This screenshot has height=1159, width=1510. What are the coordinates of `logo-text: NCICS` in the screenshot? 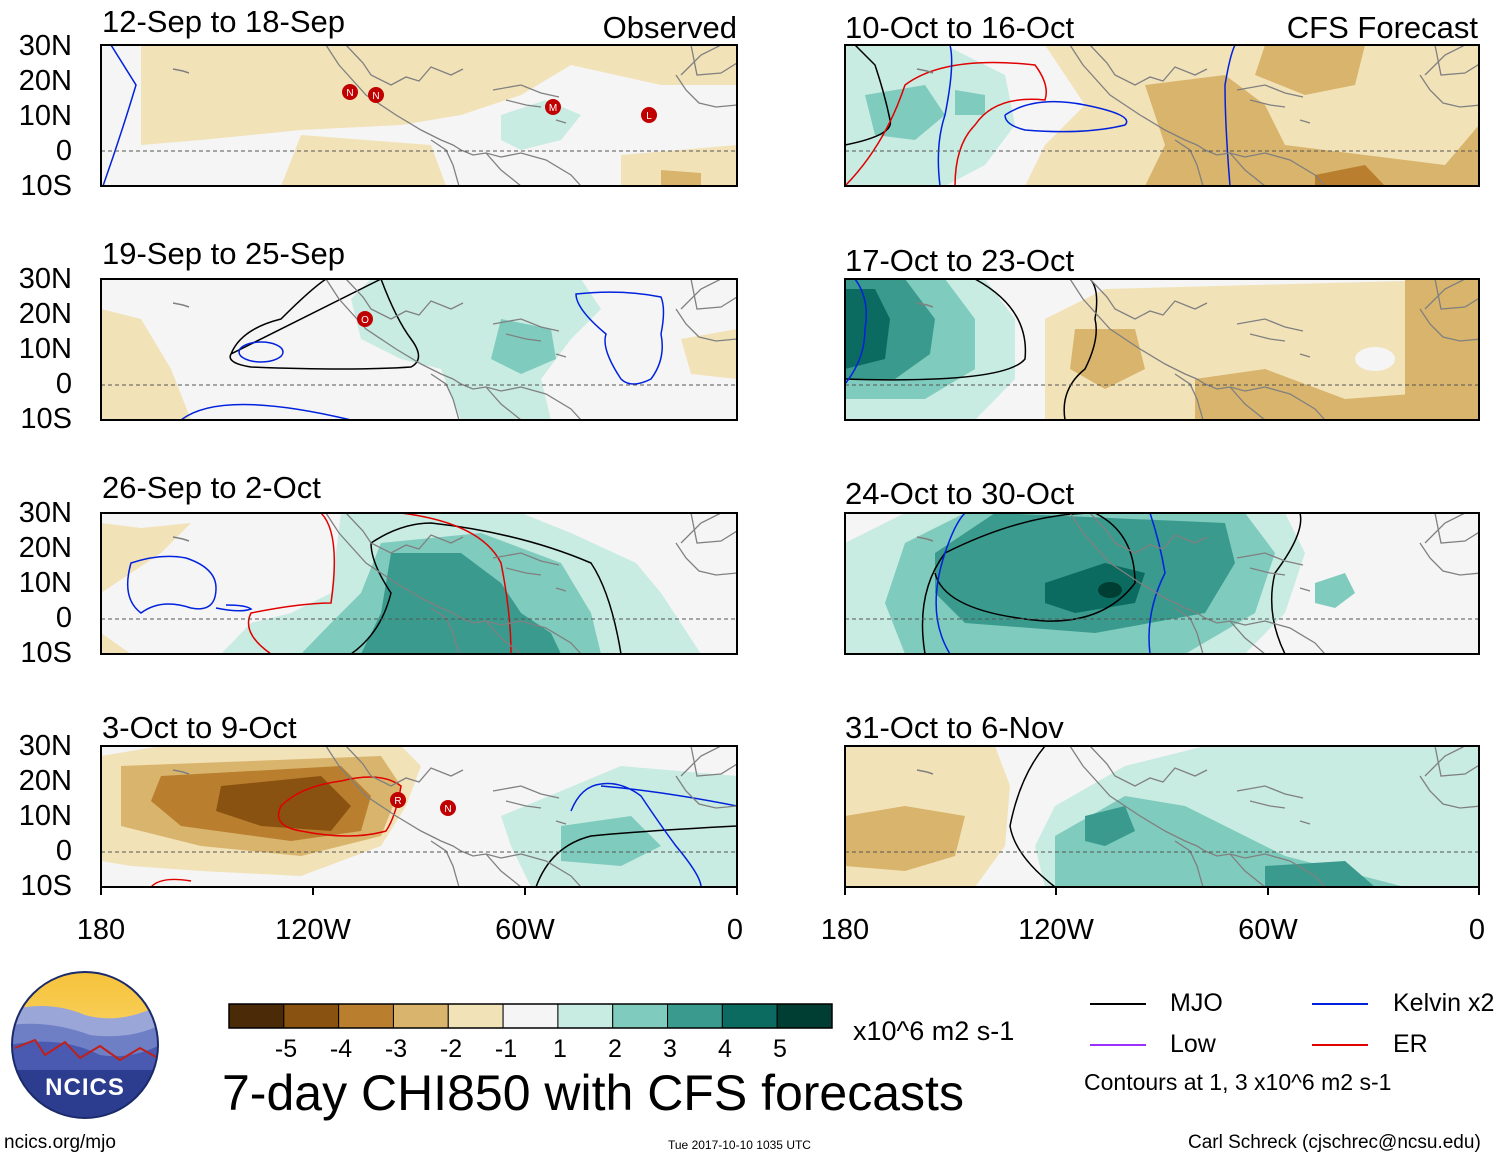 It's located at (85, 1087).